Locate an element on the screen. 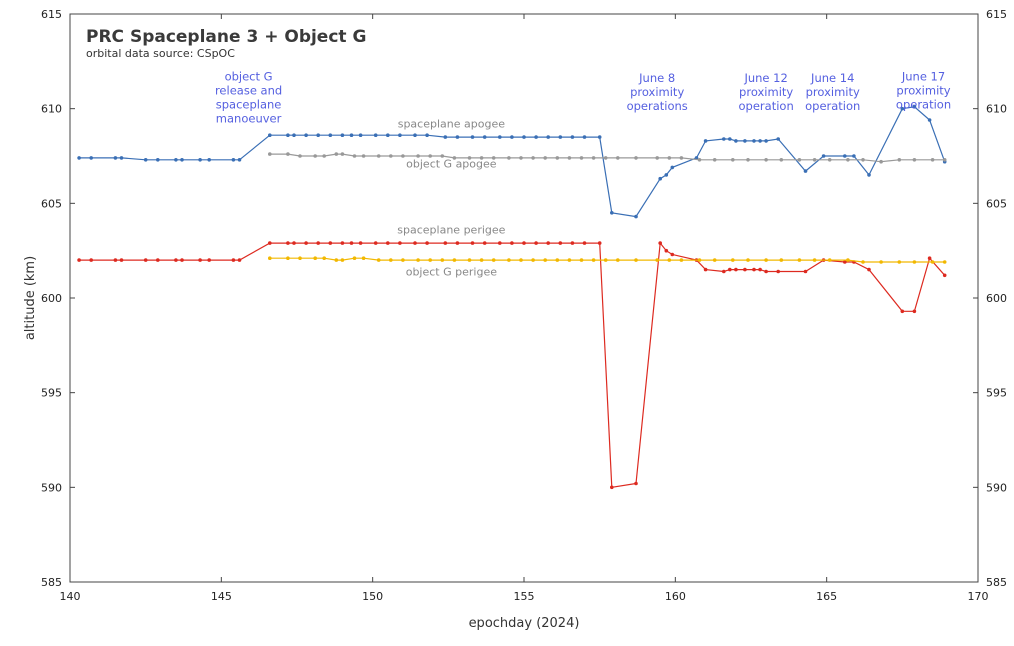  x-tick-label: 170 is located at coordinates (978, 596).